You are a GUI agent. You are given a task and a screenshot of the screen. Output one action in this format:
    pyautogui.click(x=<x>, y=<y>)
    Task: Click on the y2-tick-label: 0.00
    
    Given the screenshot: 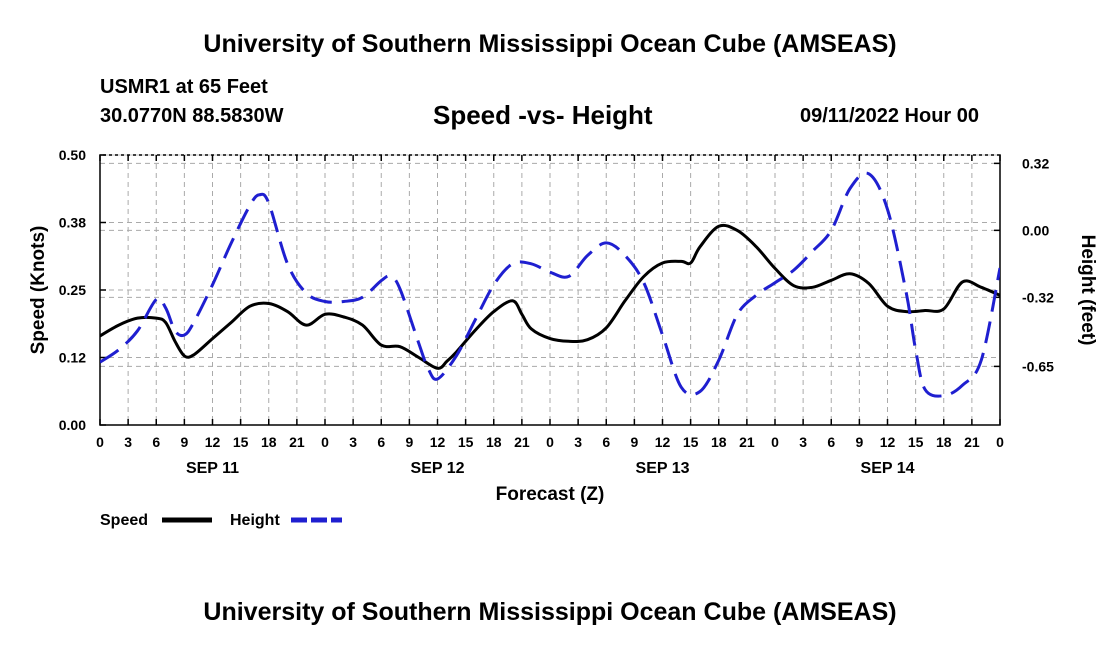 What is the action you would take?
    pyautogui.click(x=1035, y=230)
    